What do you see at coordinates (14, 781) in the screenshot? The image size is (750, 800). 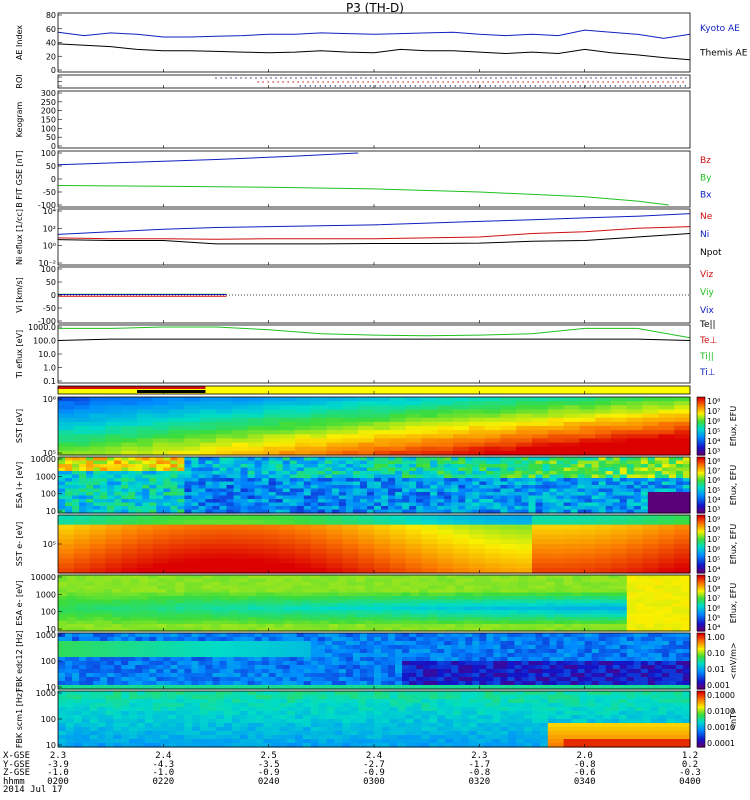 I see `footer-row-label: hhmm` at bounding box center [14, 781].